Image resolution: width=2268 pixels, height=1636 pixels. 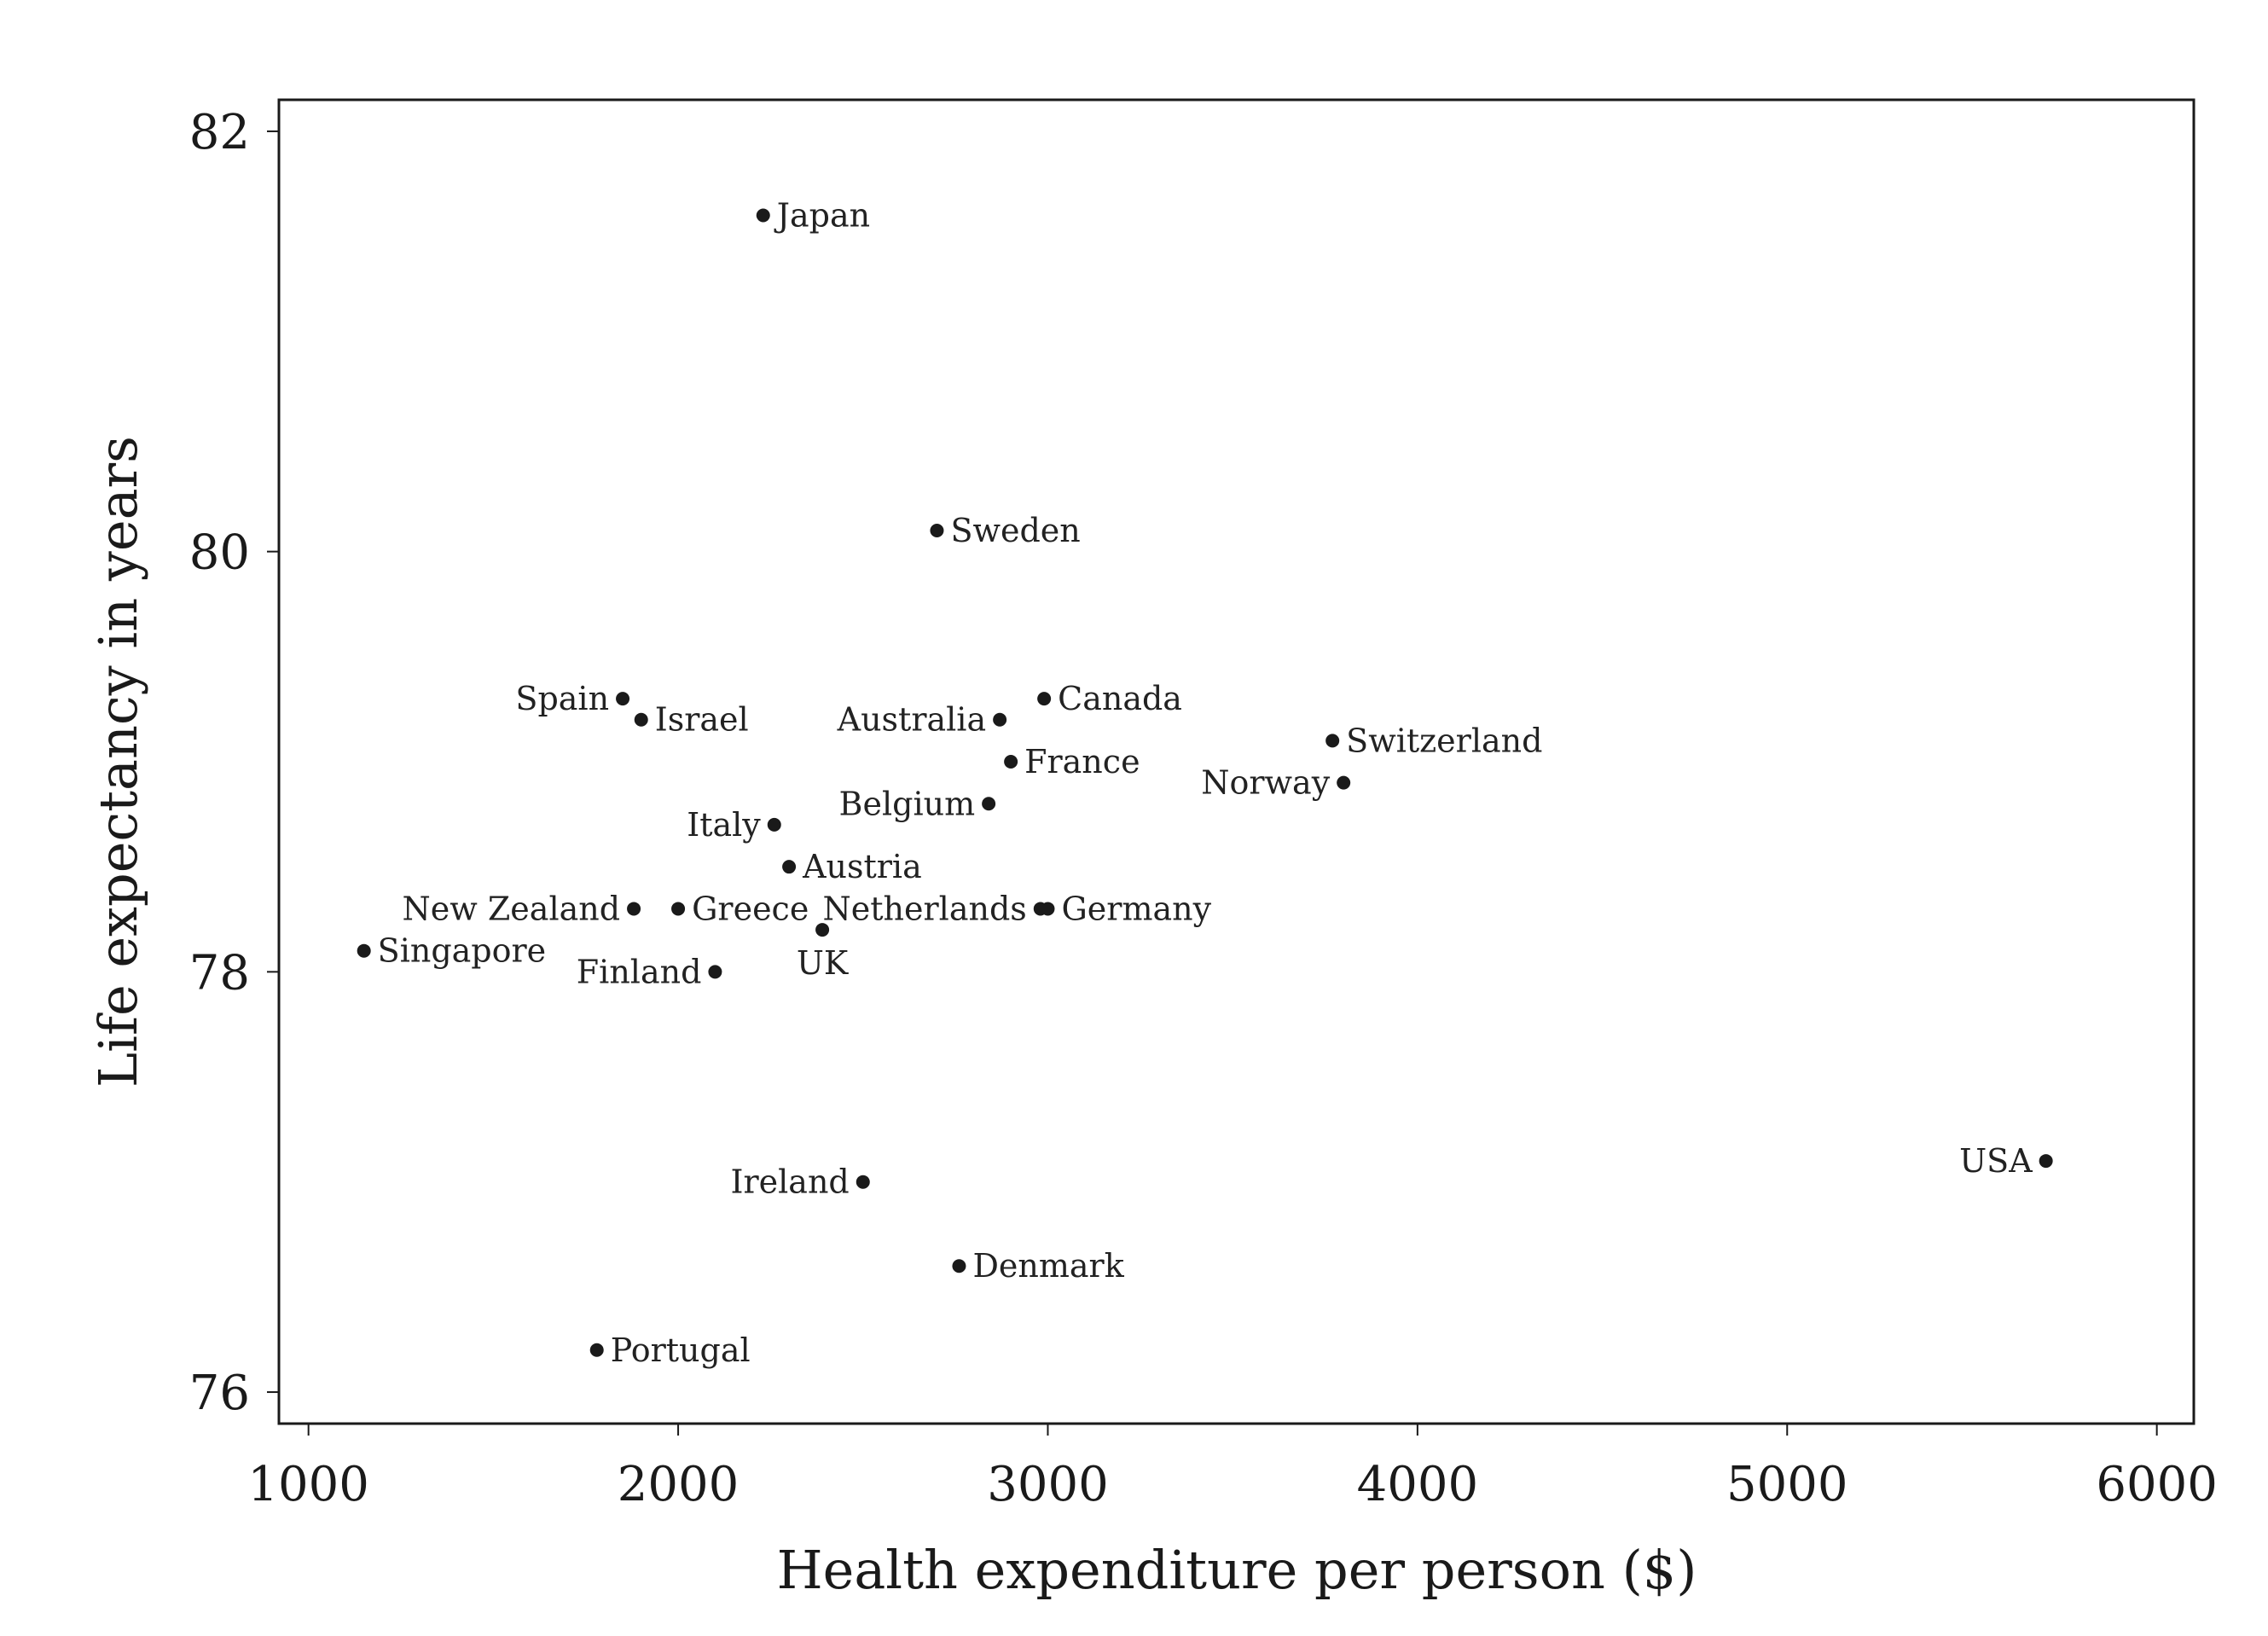 What do you see at coordinates (912, 720) in the screenshot?
I see `point-label: Australia` at bounding box center [912, 720].